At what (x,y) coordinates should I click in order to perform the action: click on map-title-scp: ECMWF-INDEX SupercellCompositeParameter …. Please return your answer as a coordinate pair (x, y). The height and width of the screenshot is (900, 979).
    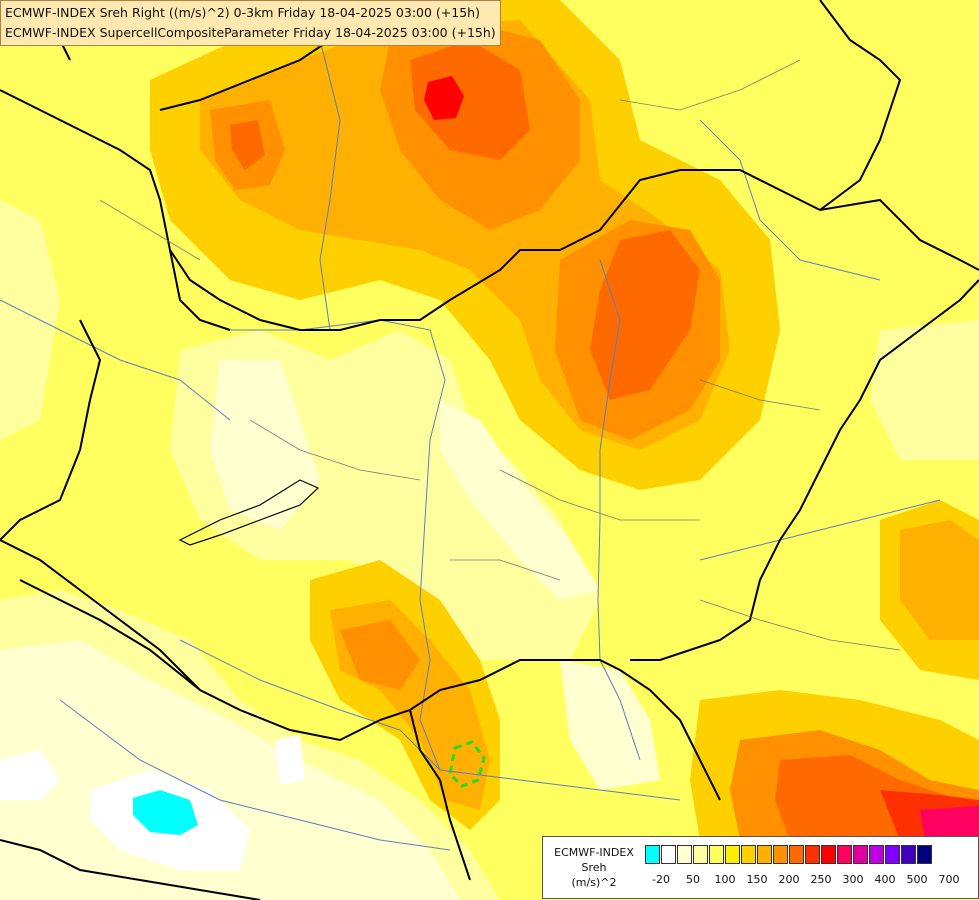
    Looking at the image, I should click on (250, 32).